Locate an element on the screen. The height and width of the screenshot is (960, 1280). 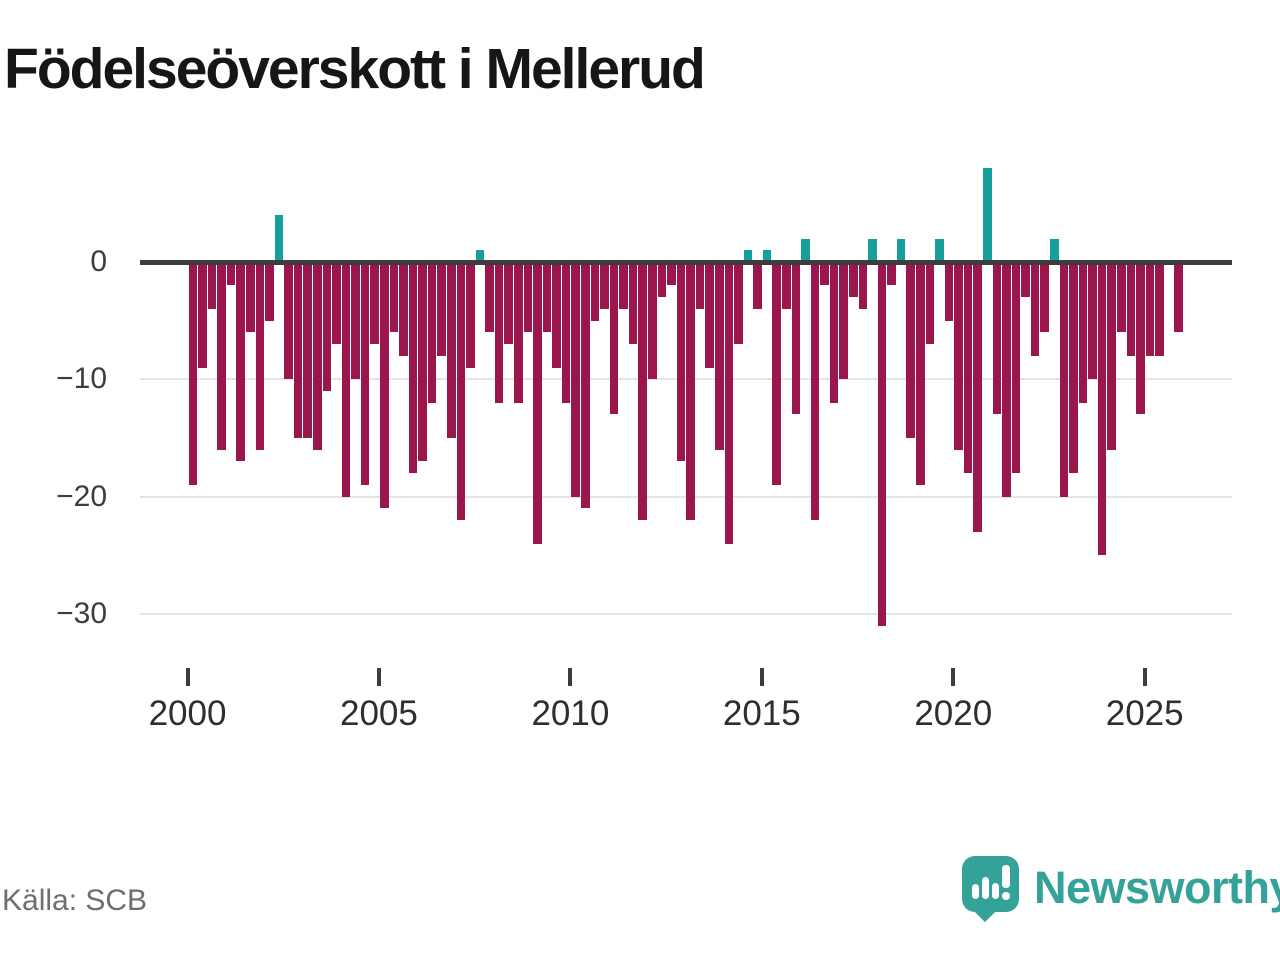
newsworthy-logo-icon is located at coordinates (993, 891).